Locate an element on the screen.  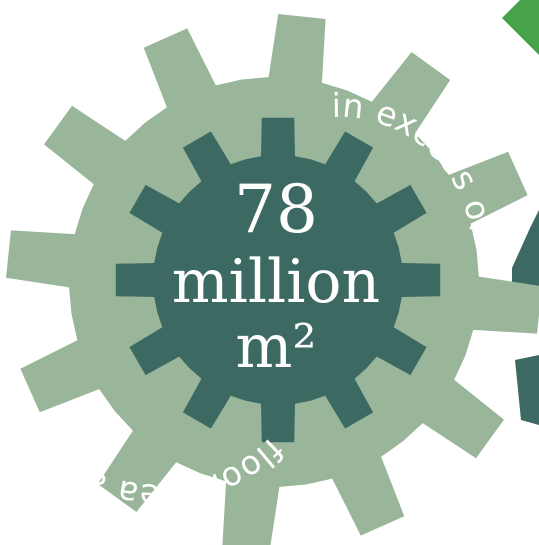
figure-number: 78 is located at coordinates (276, 209).